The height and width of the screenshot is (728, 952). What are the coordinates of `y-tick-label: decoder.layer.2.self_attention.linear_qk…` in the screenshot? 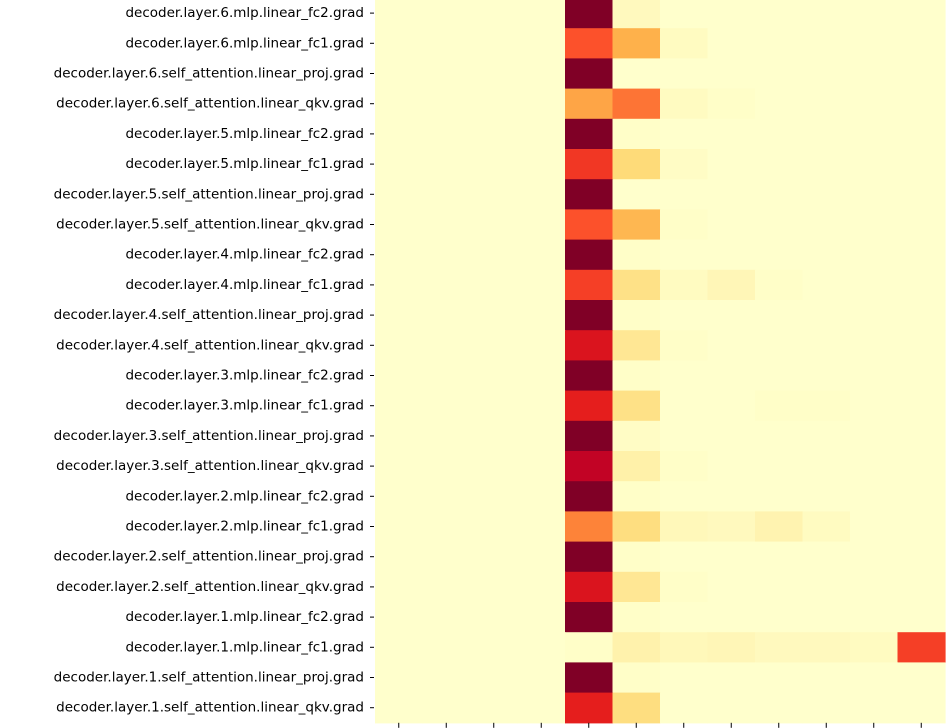 It's located at (210, 587).